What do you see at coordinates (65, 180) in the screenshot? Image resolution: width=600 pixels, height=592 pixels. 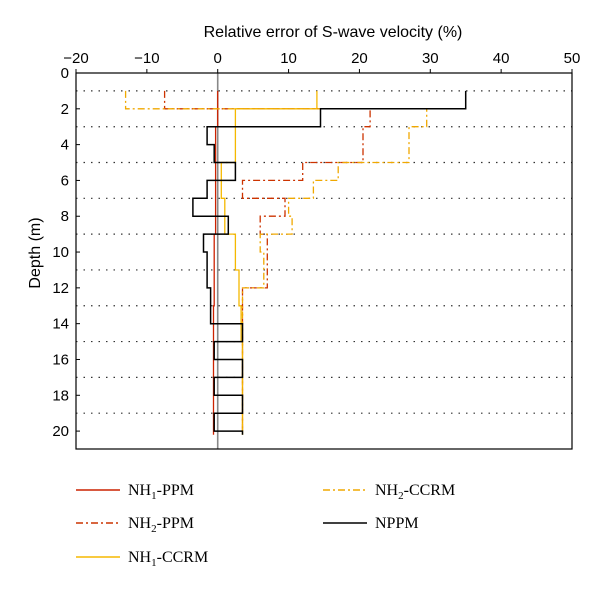 I see `y-tick-label: 6` at bounding box center [65, 180].